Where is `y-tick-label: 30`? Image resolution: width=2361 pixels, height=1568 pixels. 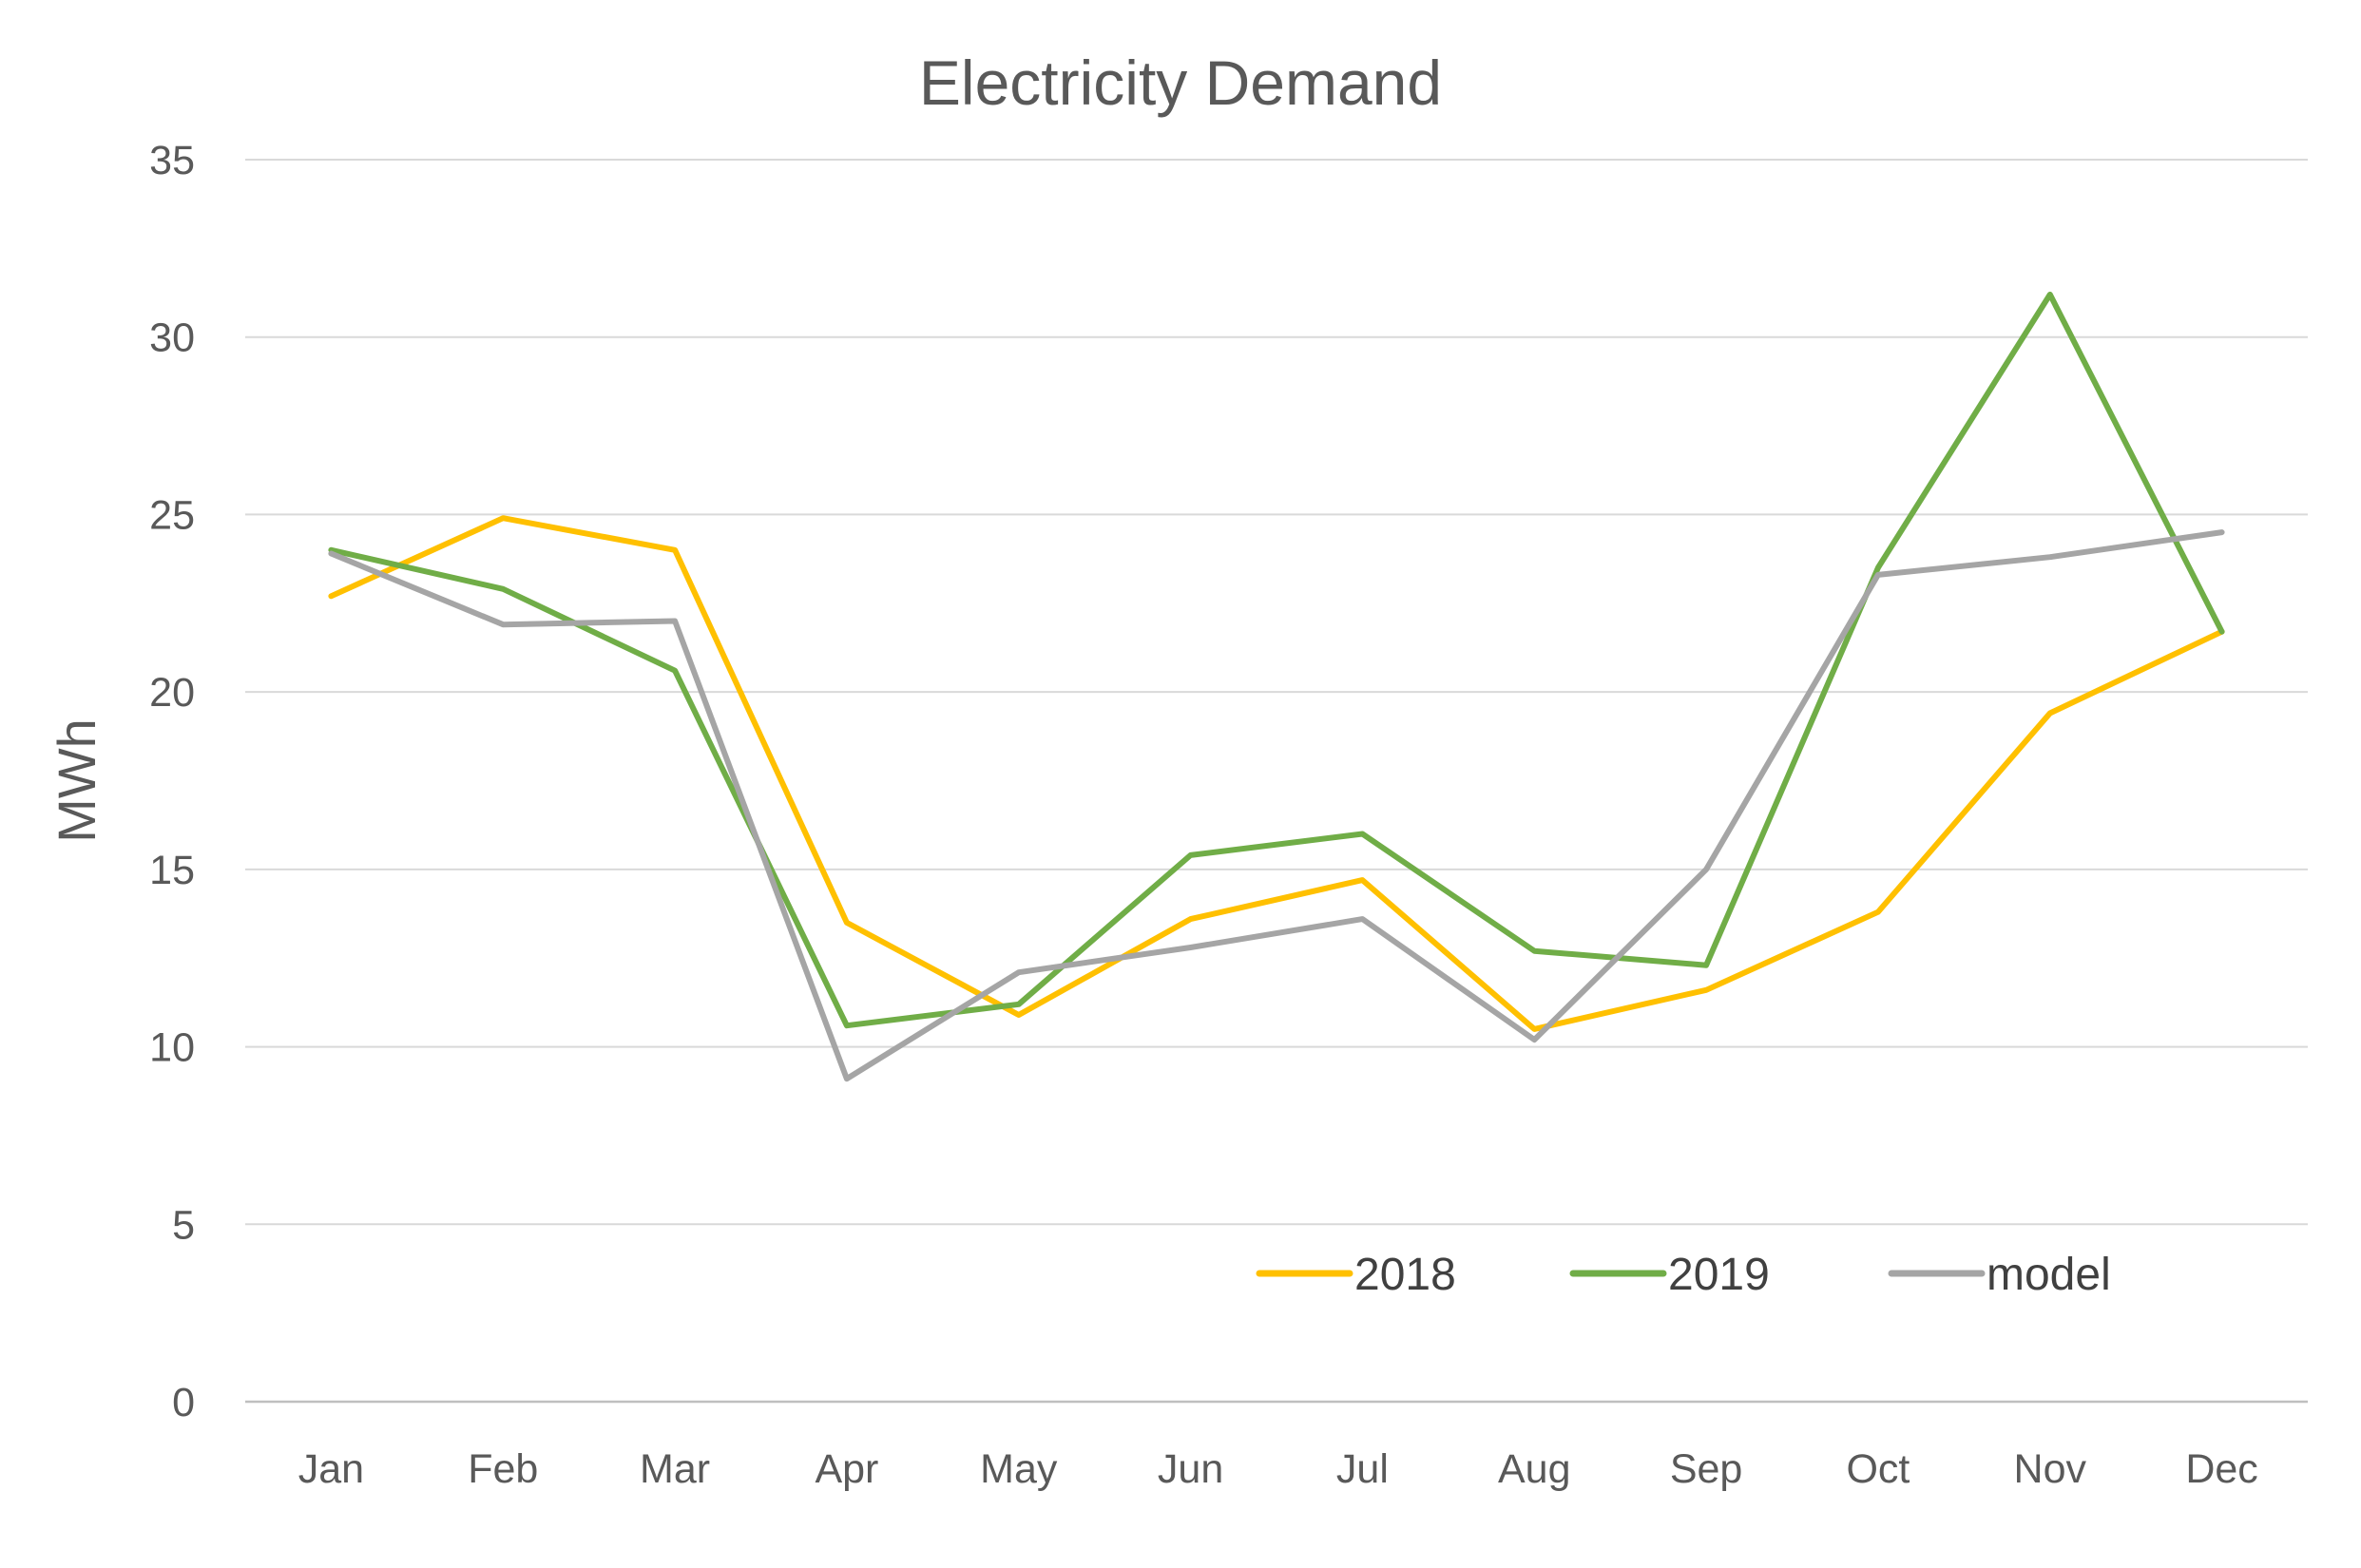 y-tick-label: 30 is located at coordinates (172, 339).